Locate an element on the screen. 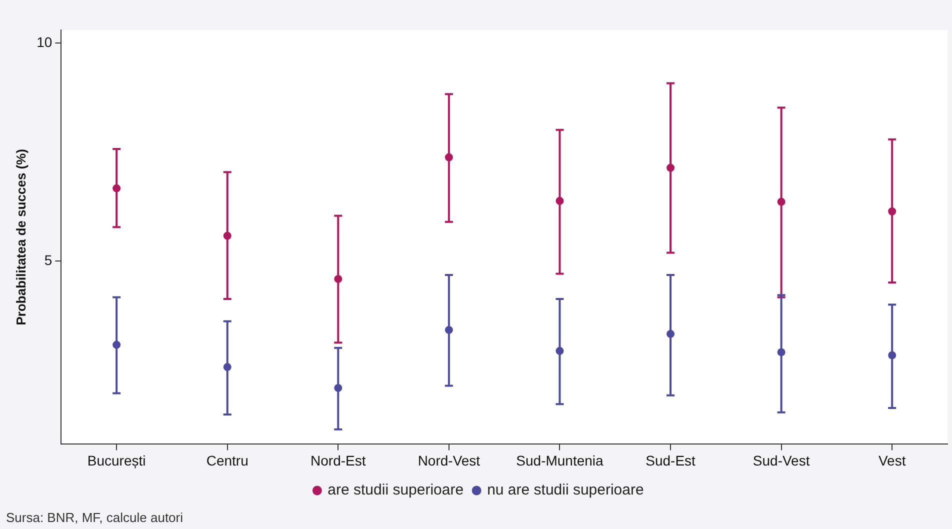 The image size is (952, 529). y-tick-label: 5 is located at coordinates (48, 260).